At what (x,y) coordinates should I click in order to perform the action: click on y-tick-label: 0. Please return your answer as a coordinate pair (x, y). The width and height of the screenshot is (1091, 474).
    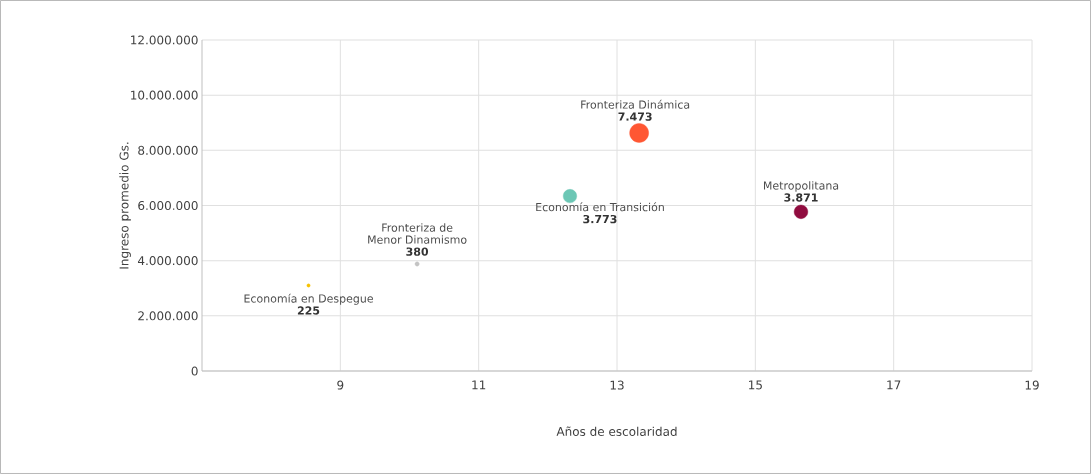
    Looking at the image, I should click on (194, 371).